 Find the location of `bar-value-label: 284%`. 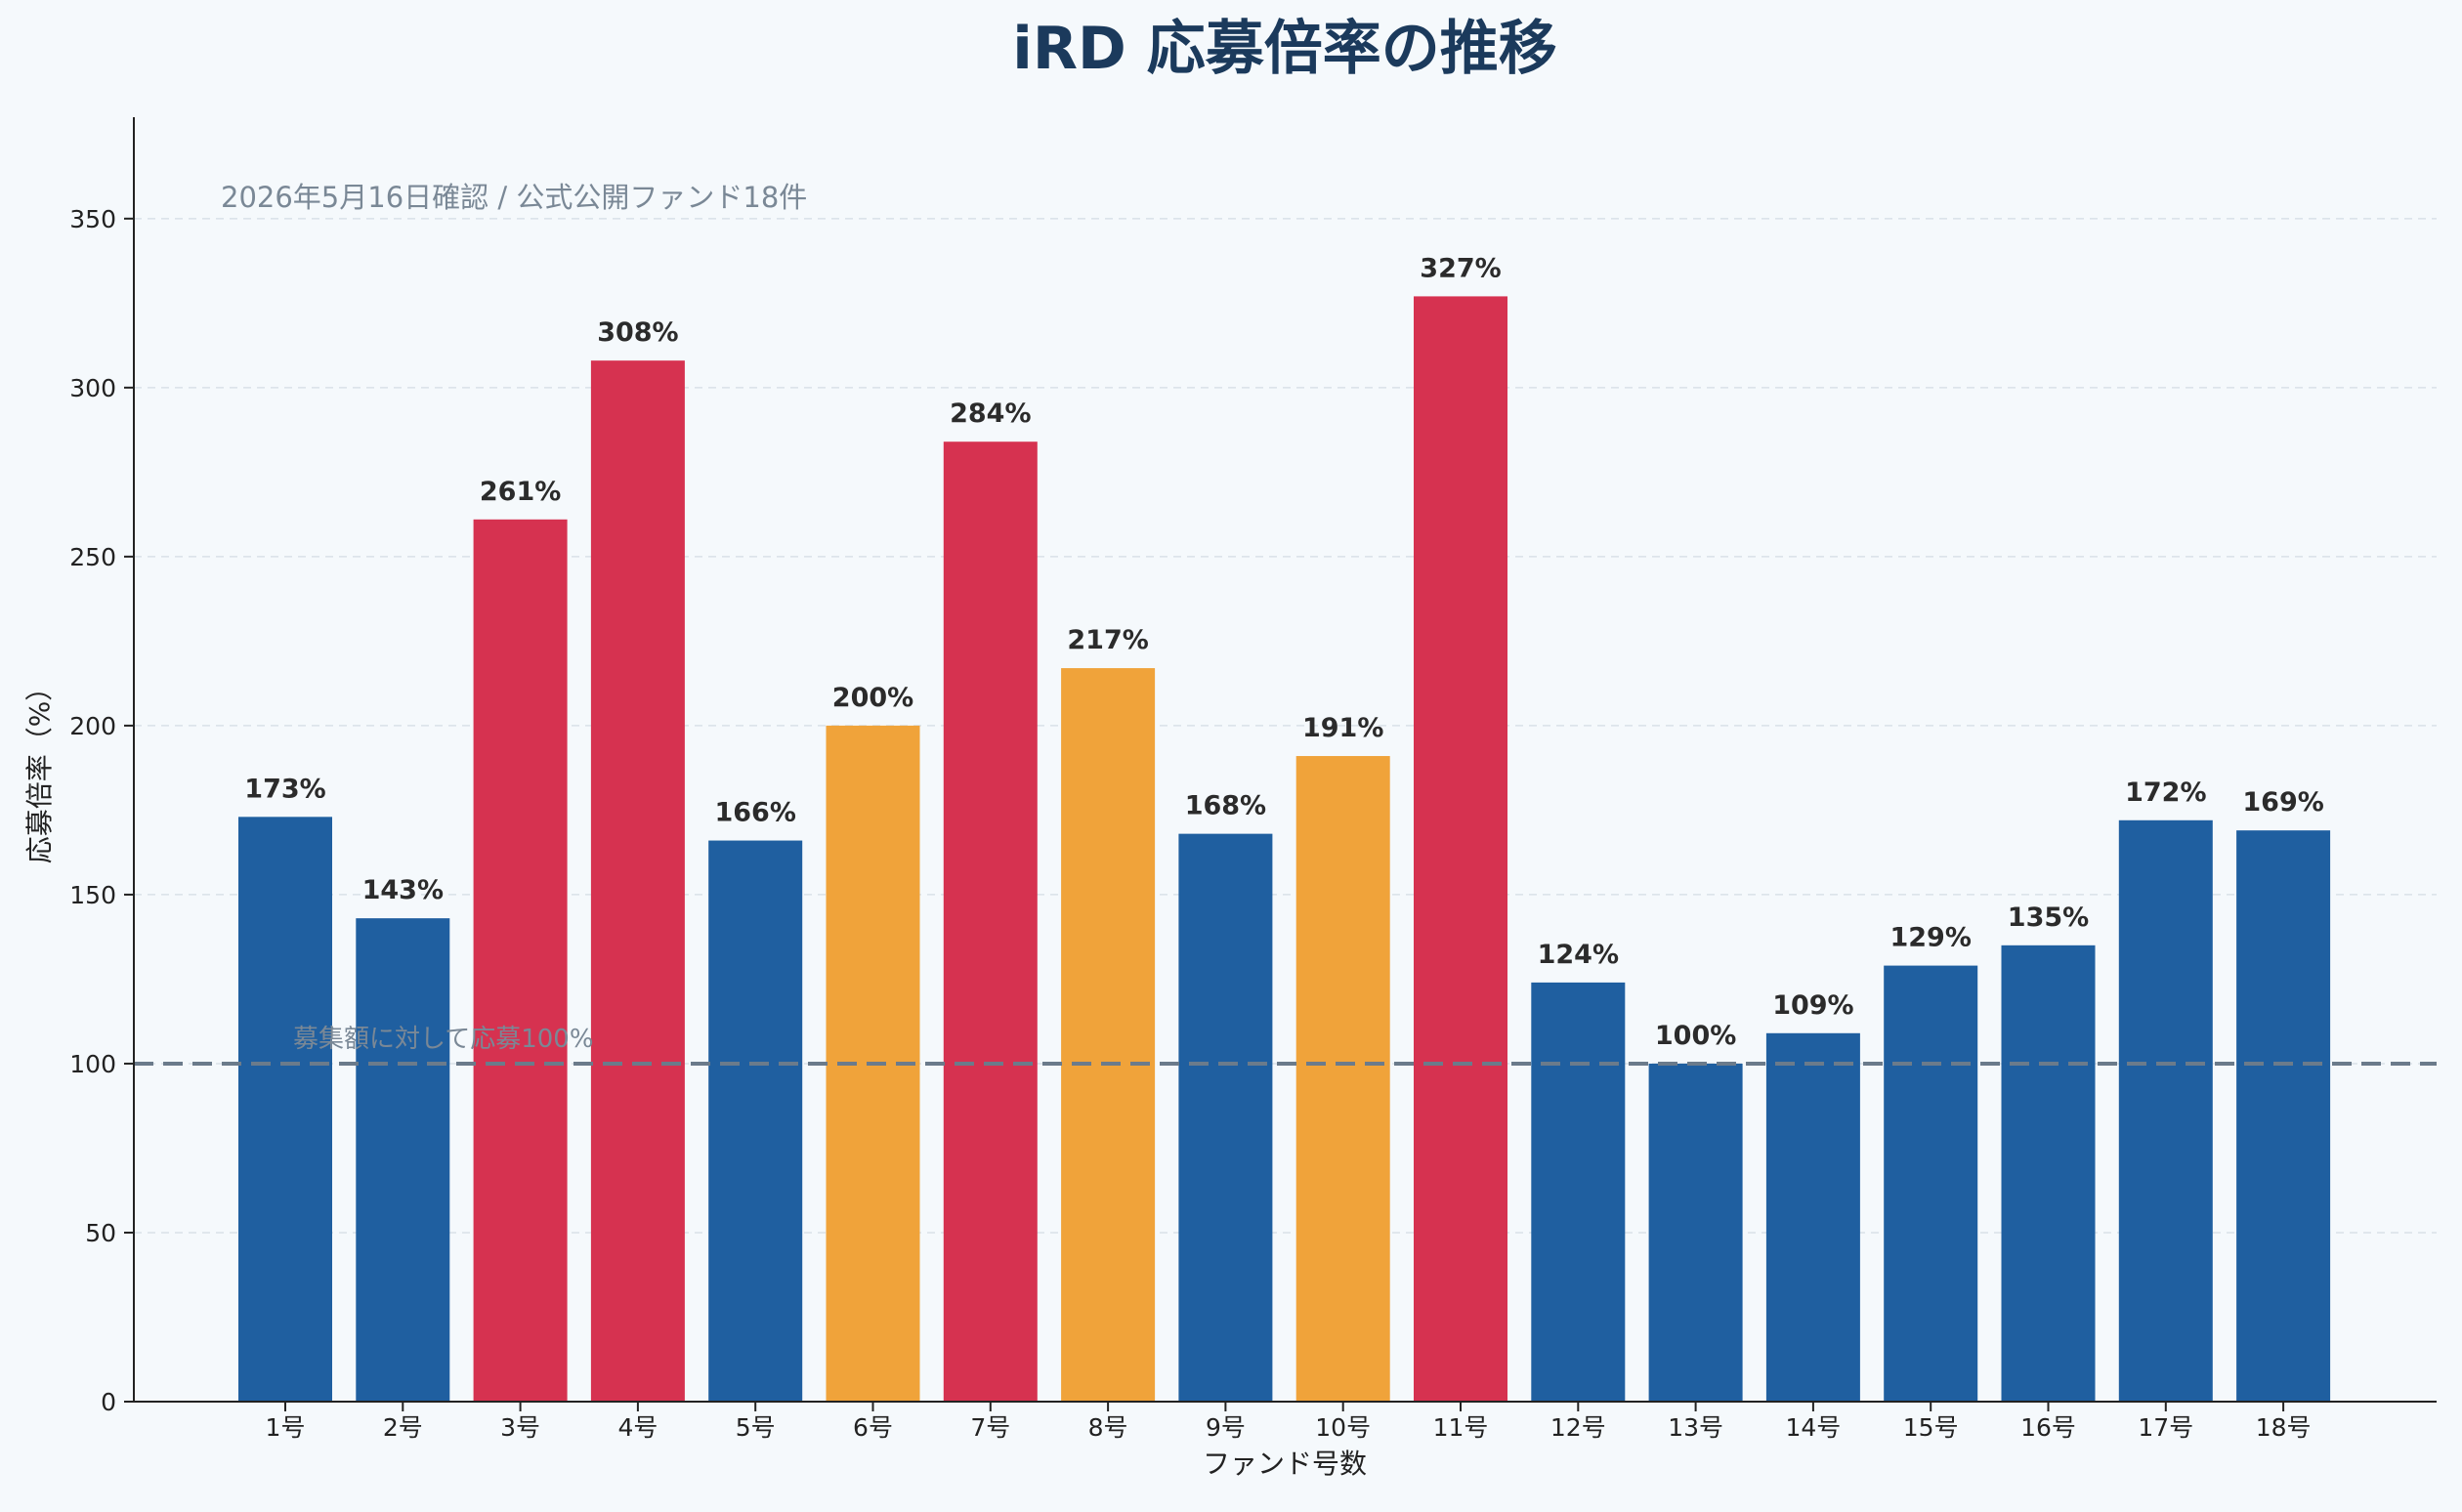

bar-value-label: 284% is located at coordinates (991, 414).